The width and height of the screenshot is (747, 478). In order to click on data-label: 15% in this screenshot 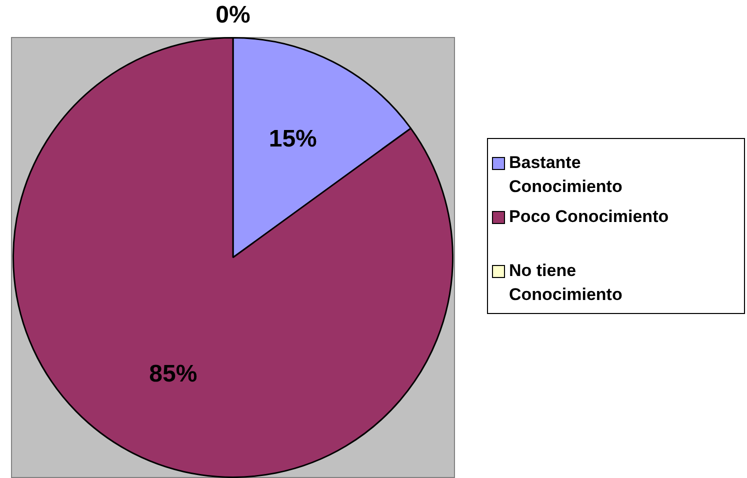, I will do `click(292, 139)`.